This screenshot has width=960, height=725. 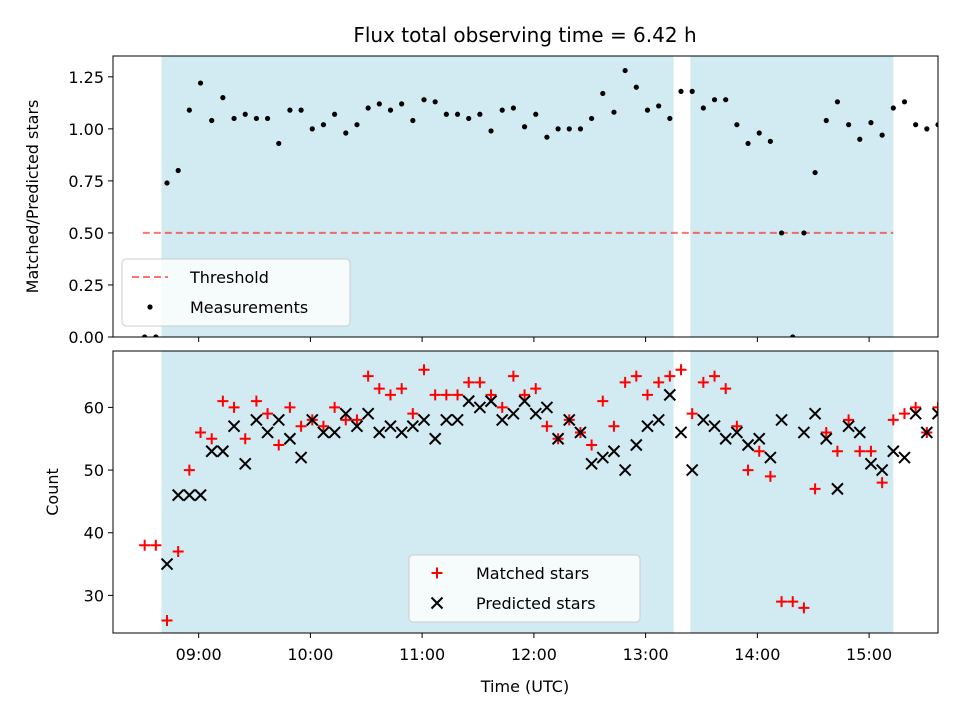 What do you see at coordinates (869, 654) in the screenshot?
I see `x-tick-label: 15:00` at bounding box center [869, 654].